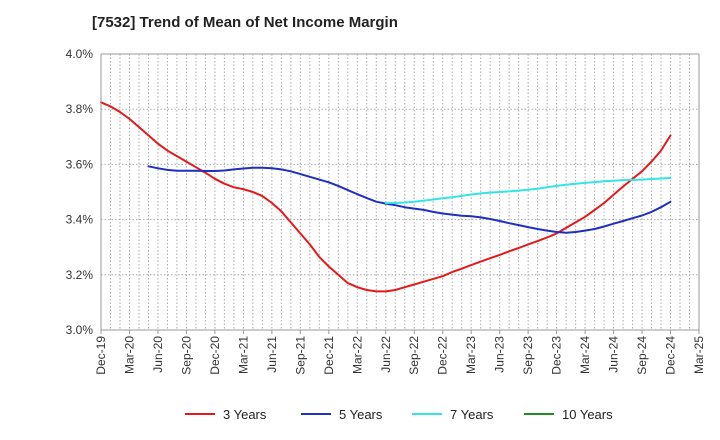 The image size is (720, 440). Describe the element at coordinates (557, 355) in the screenshot. I see `x-tick-label: Dec-23` at that location.